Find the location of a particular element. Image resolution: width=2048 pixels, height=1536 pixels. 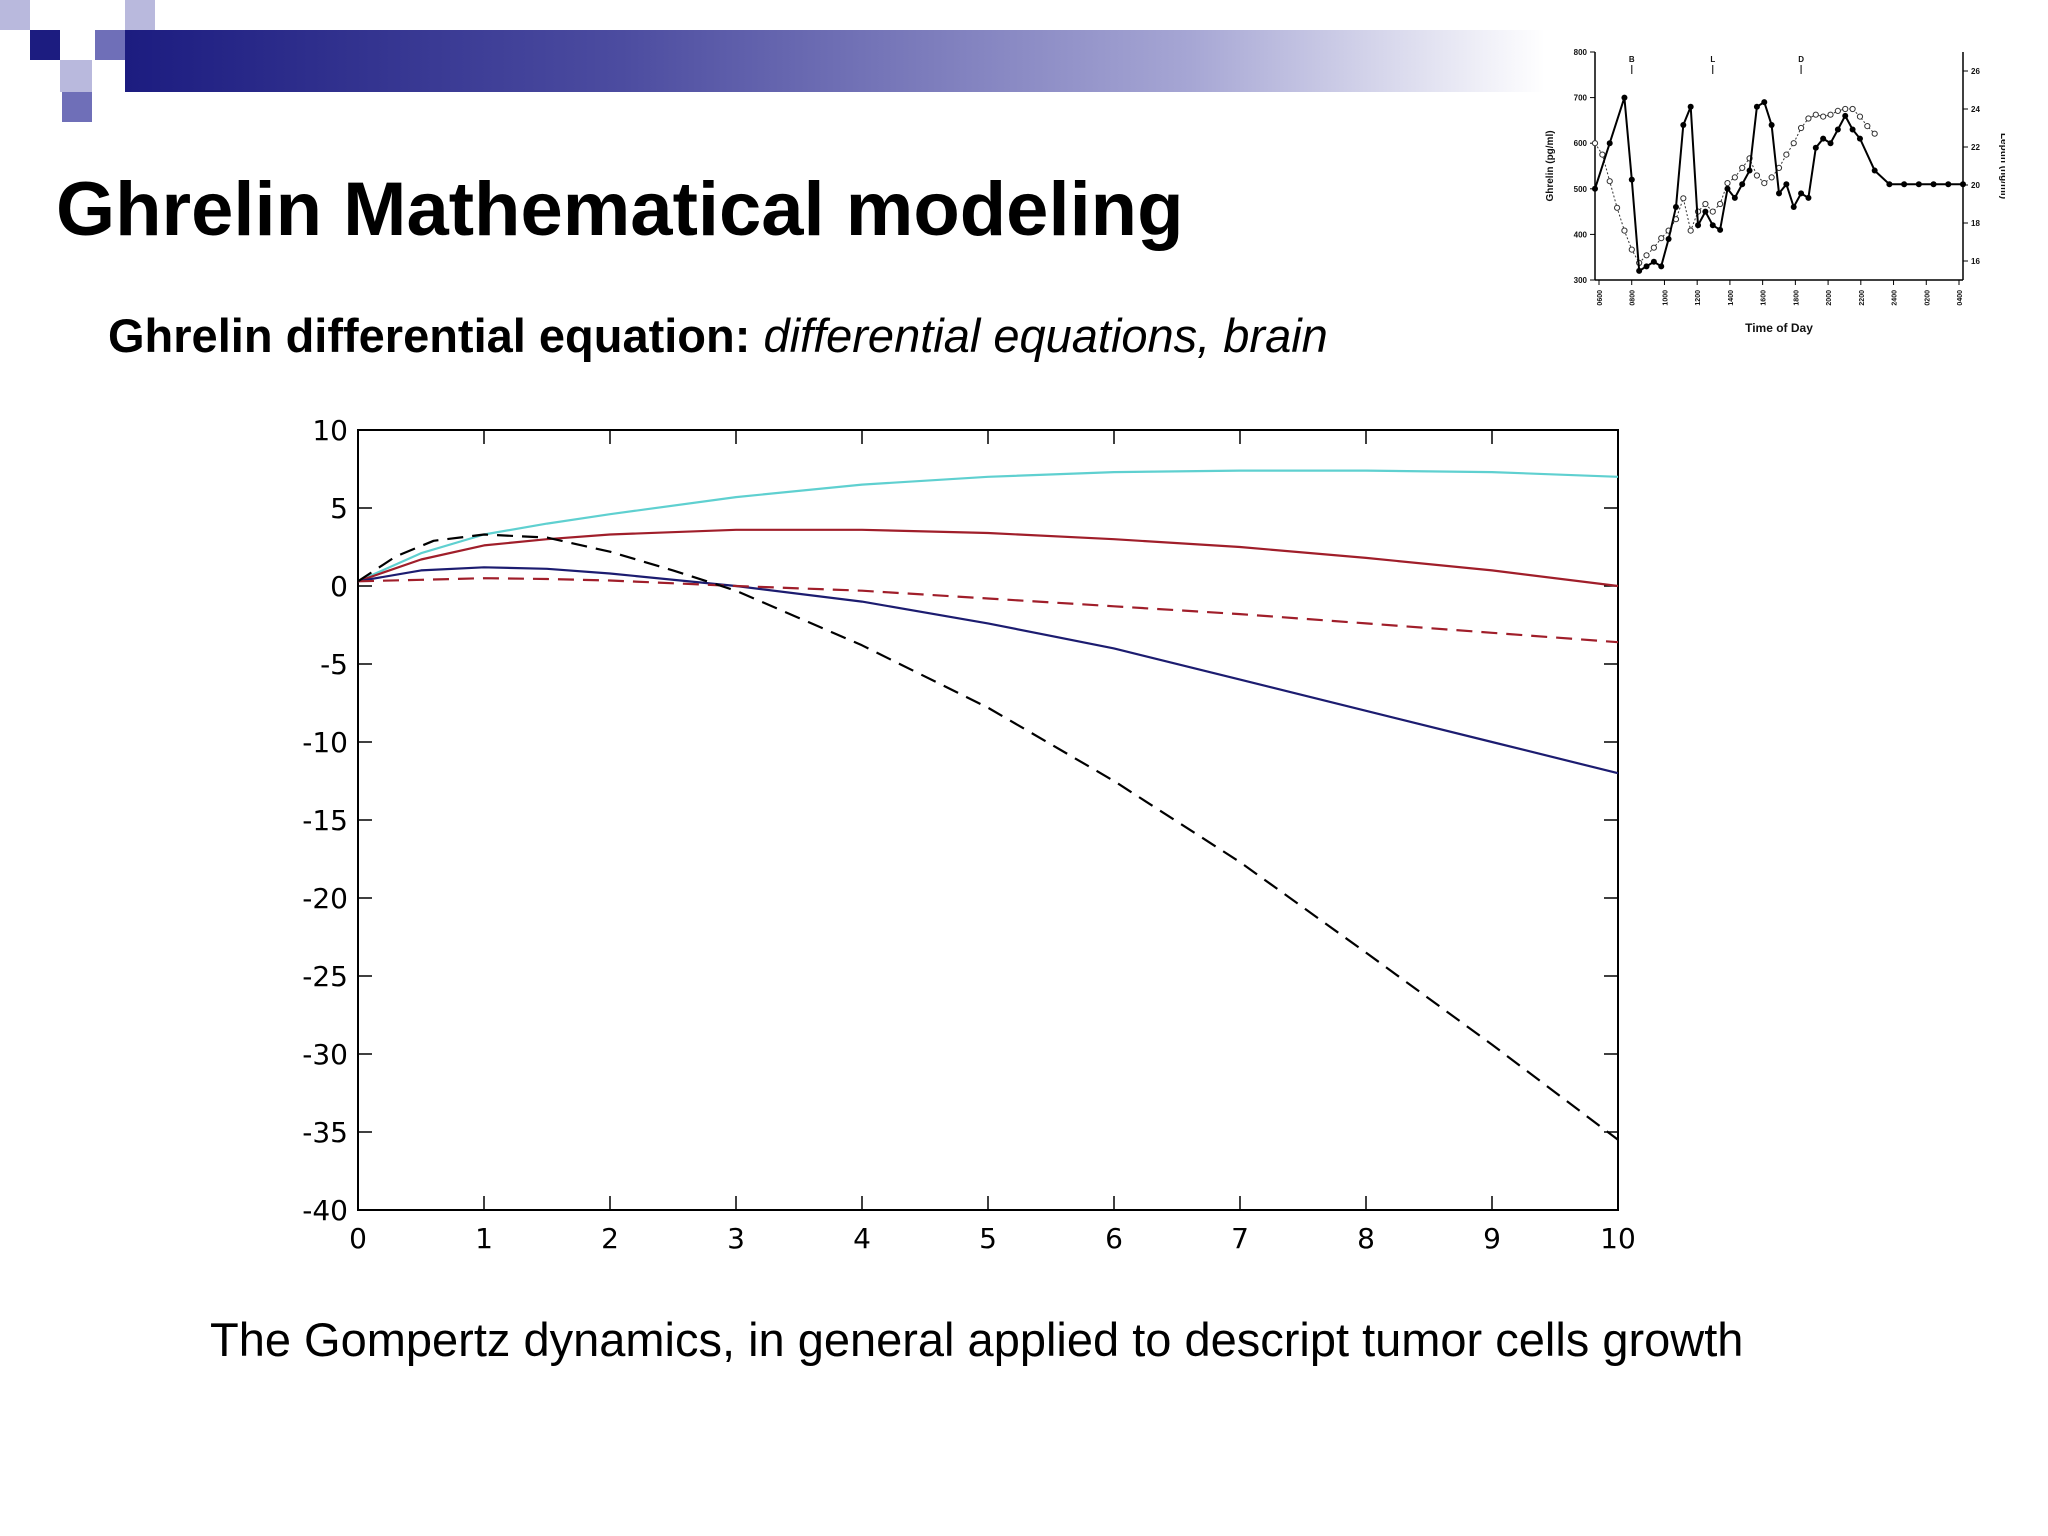

inset-y-tick-label: 500 is located at coordinates (1581, 189).